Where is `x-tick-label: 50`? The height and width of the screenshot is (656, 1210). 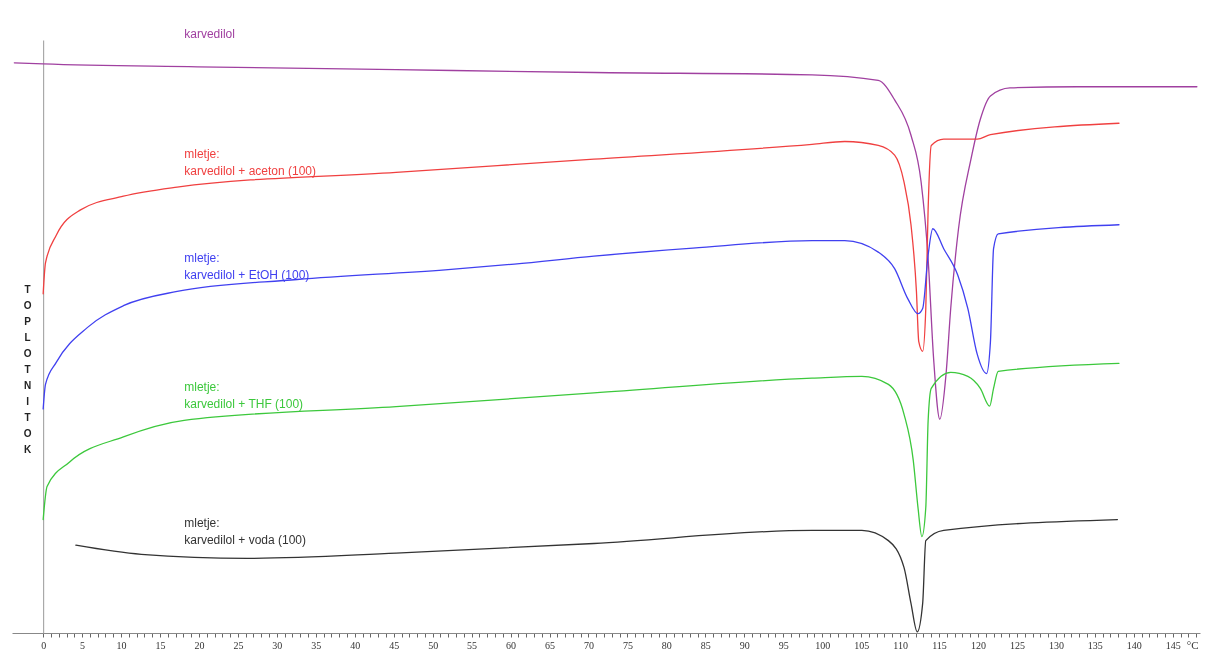 x-tick-label: 50 is located at coordinates (433, 645).